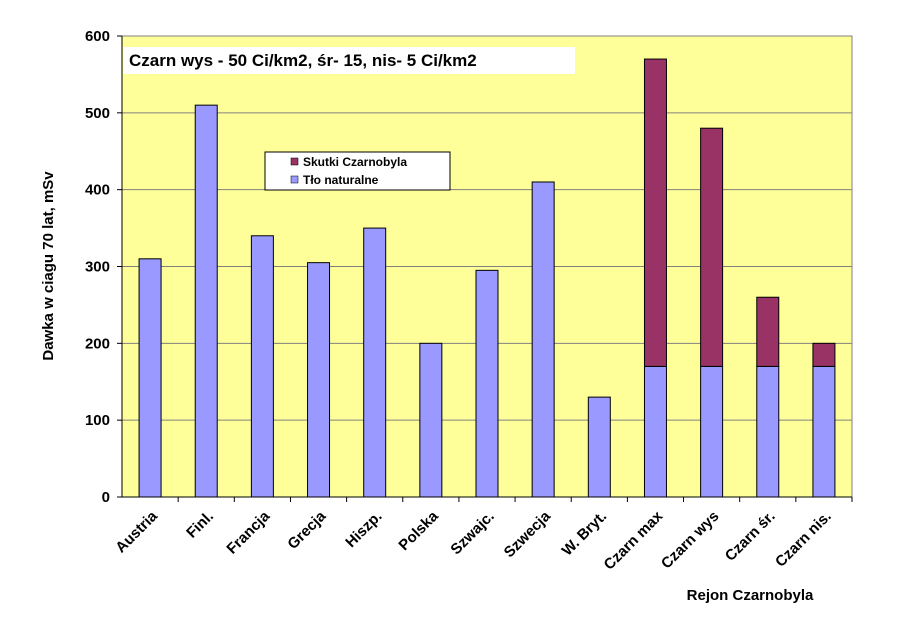 This screenshot has height=639, width=905. Describe the element at coordinates (97, 113) in the screenshot. I see `y-tick-label: 500` at that location.